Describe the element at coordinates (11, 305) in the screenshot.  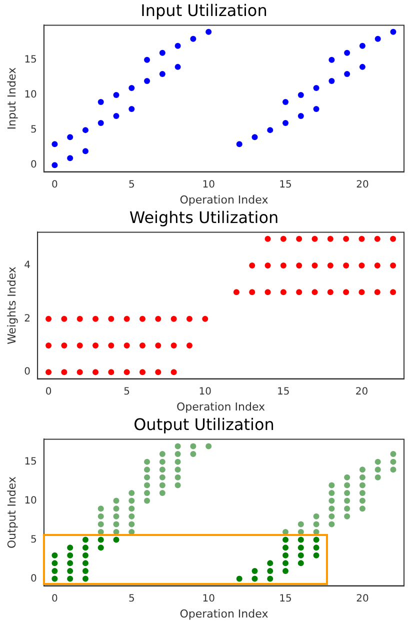
I see `y-axis-title: Weights Index` at that location.